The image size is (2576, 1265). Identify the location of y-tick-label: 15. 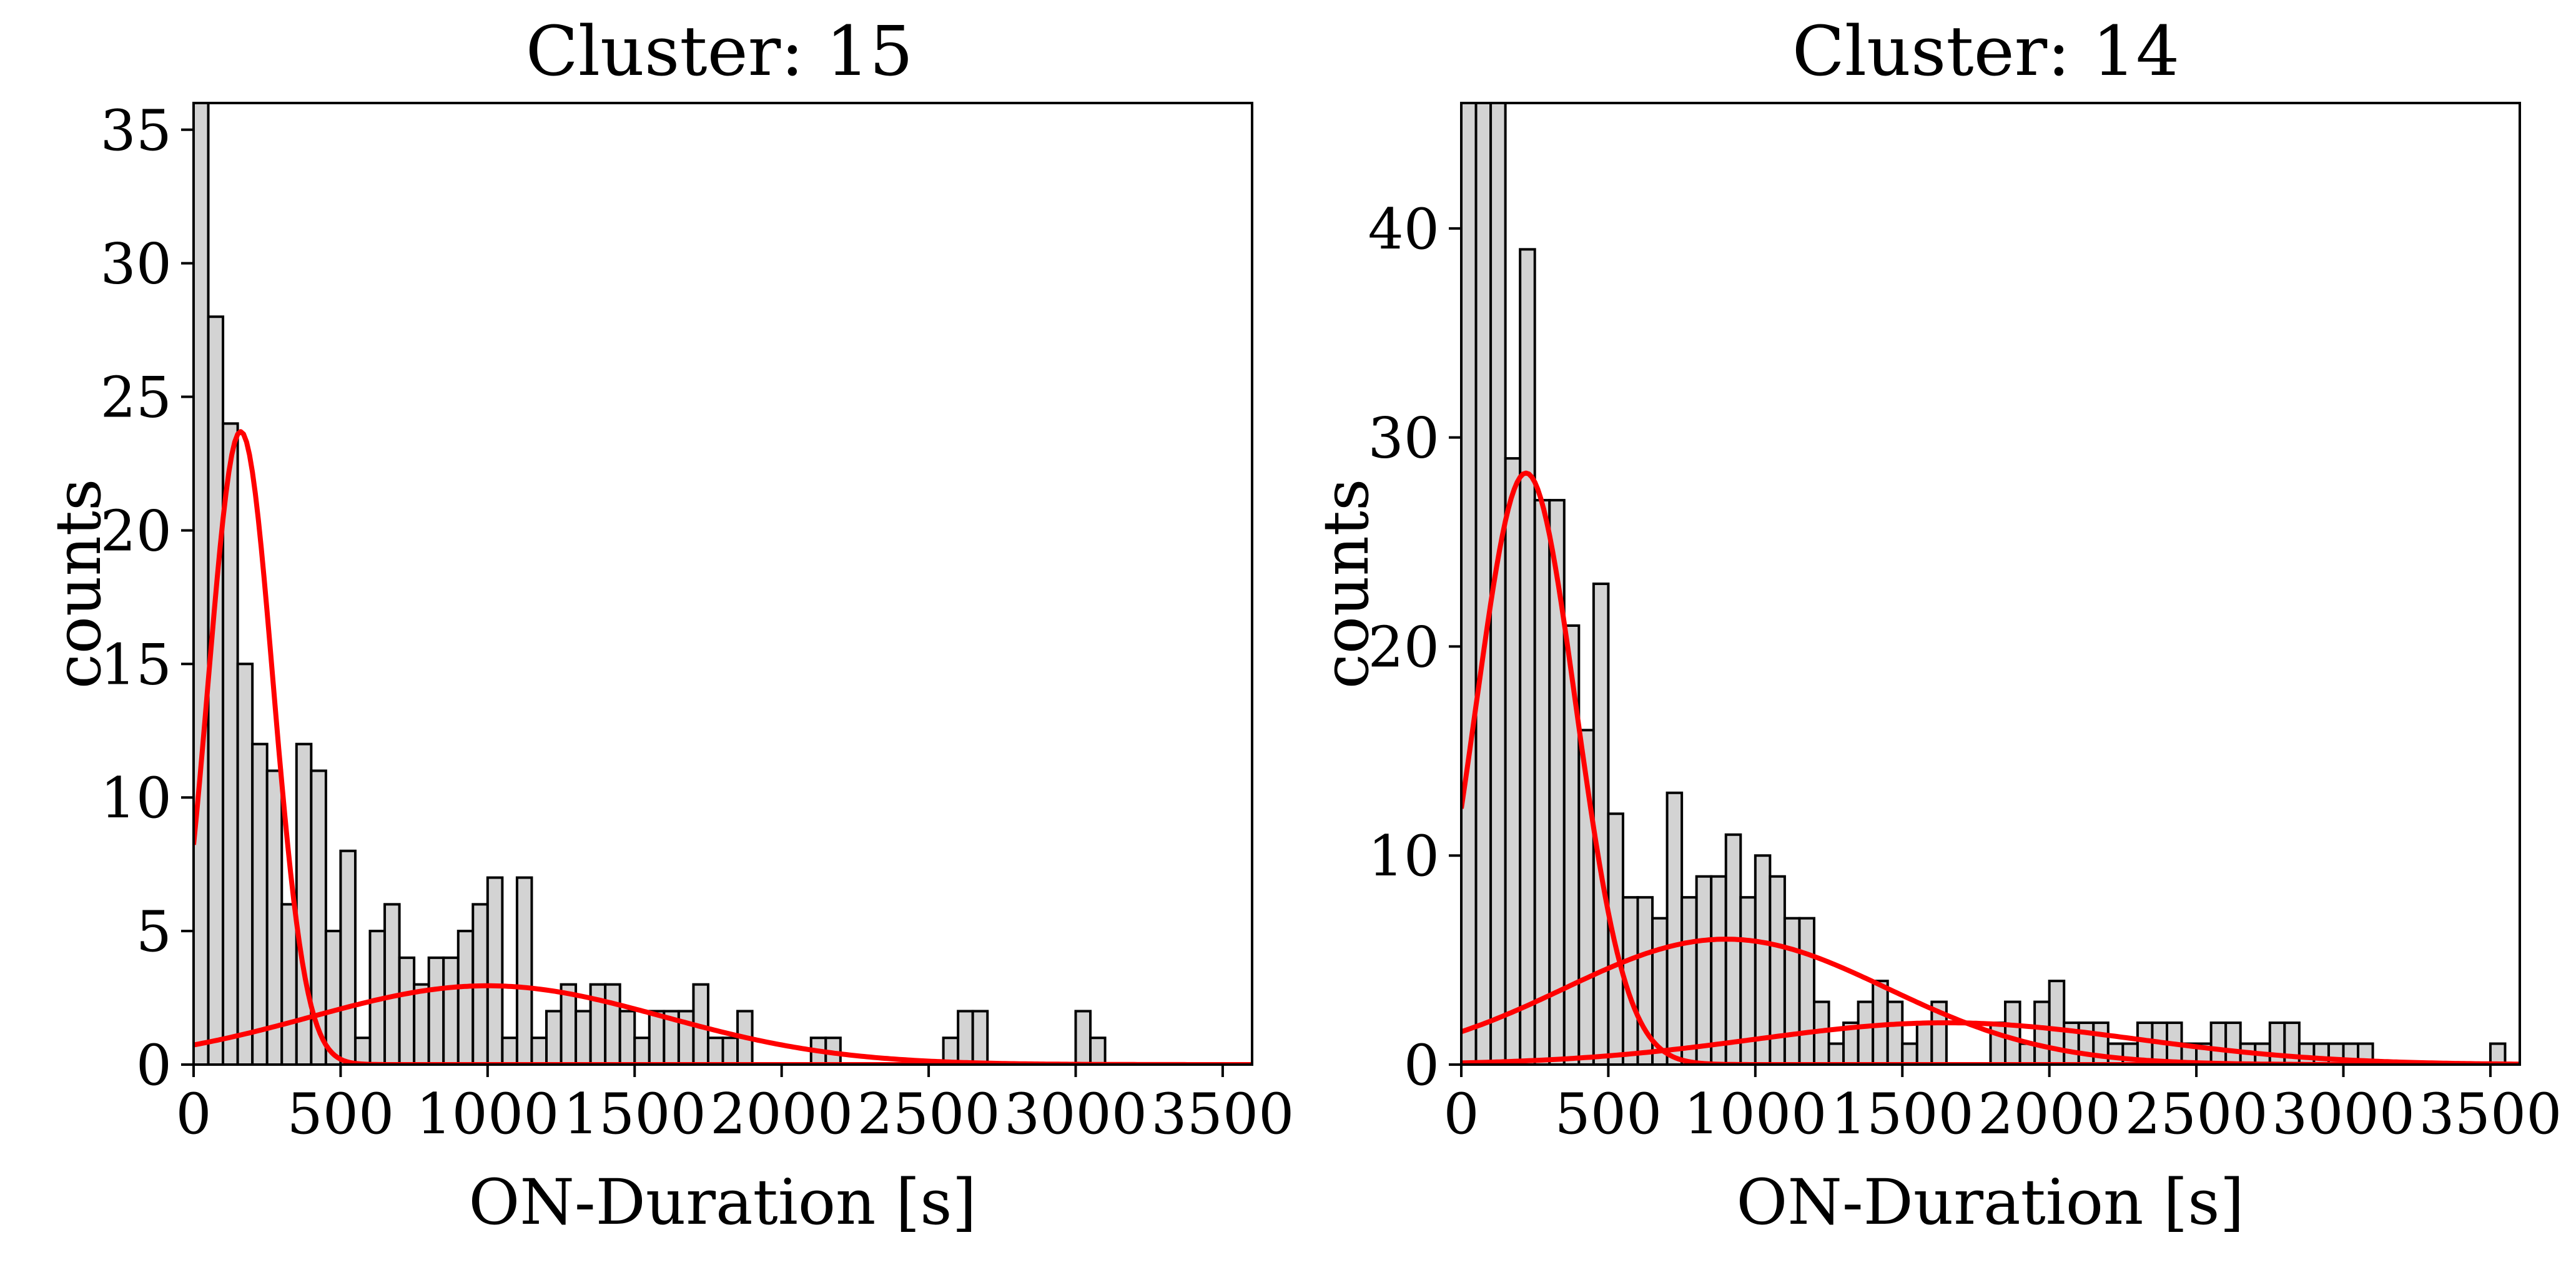
(136, 664).